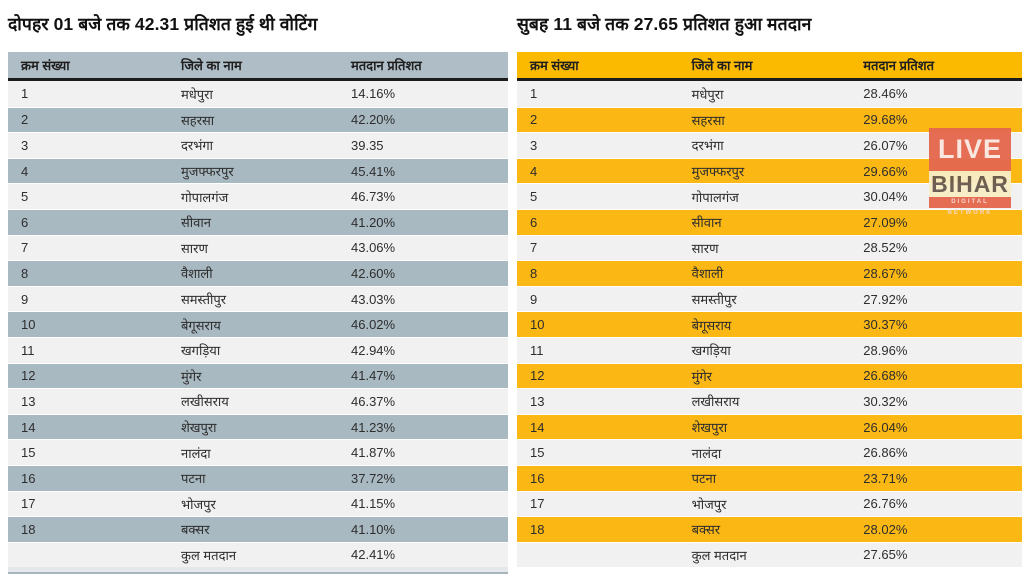  Describe the element at coordinates (258, 452) in the screenshot. I see `table-row: 15 नालंदा 41.87%` at that location.